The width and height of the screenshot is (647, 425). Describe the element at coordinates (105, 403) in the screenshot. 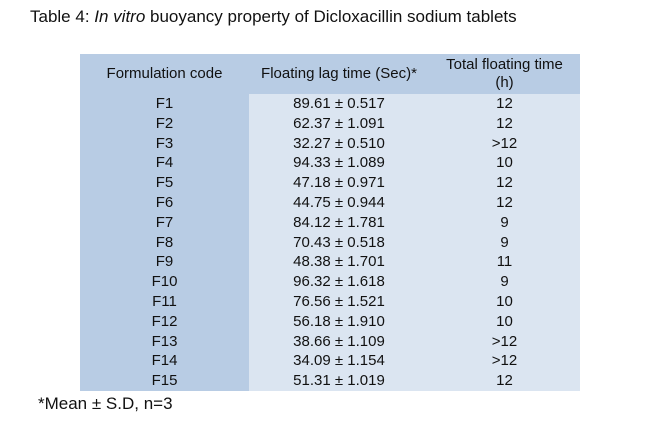

I see `footnote: *Mean ± S.D, n=3` at that location.